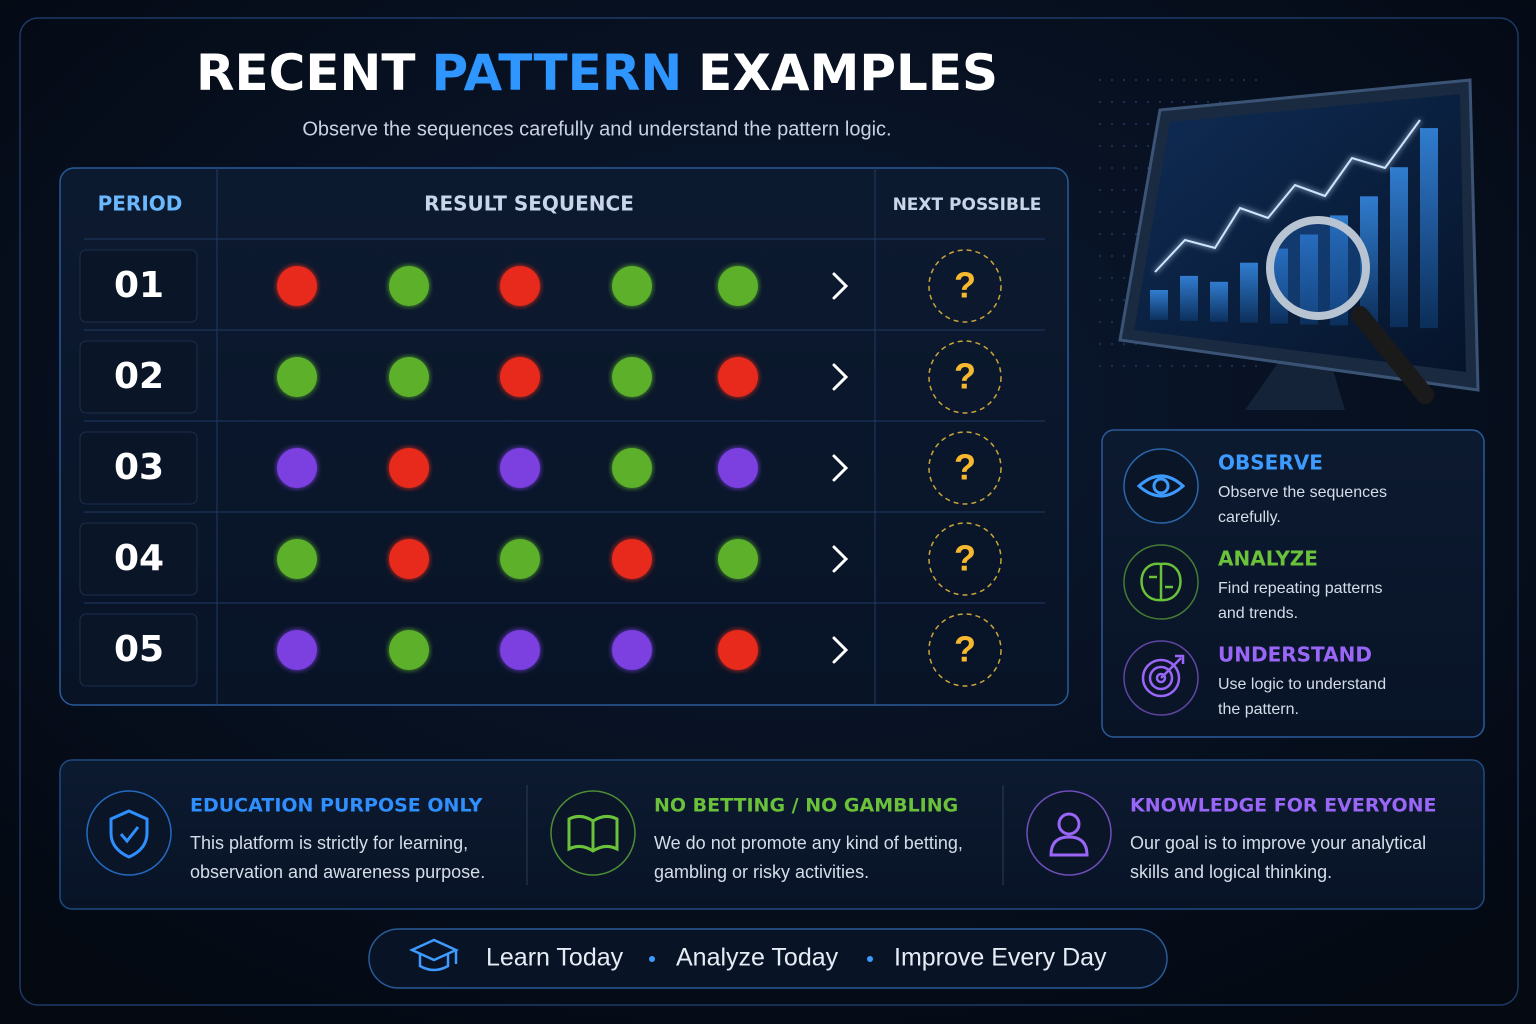  What do you see at coordinates (1069, 824) in the screenshot?
I see `person-head` at bounding box center [1069, 824].